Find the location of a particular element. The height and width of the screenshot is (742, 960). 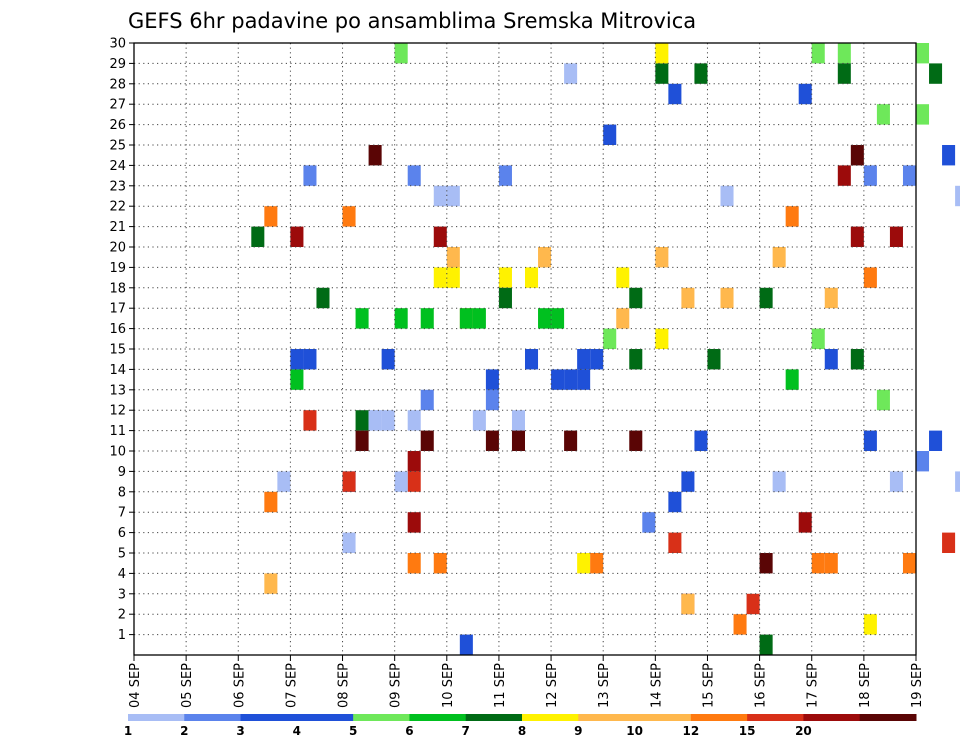

y-tick-label-13: 13 is located at coordinates (117, 390).